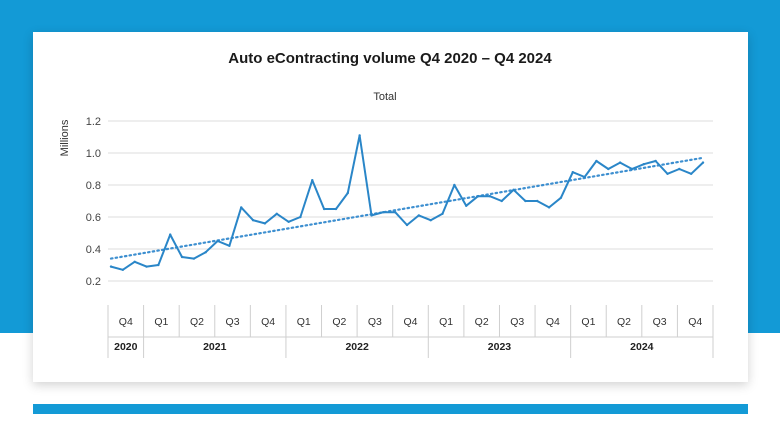  What do you see at coordinates (390, 409) in the screenshot?
I see `bottom-accent-bar` at bounding box center [390, 409].